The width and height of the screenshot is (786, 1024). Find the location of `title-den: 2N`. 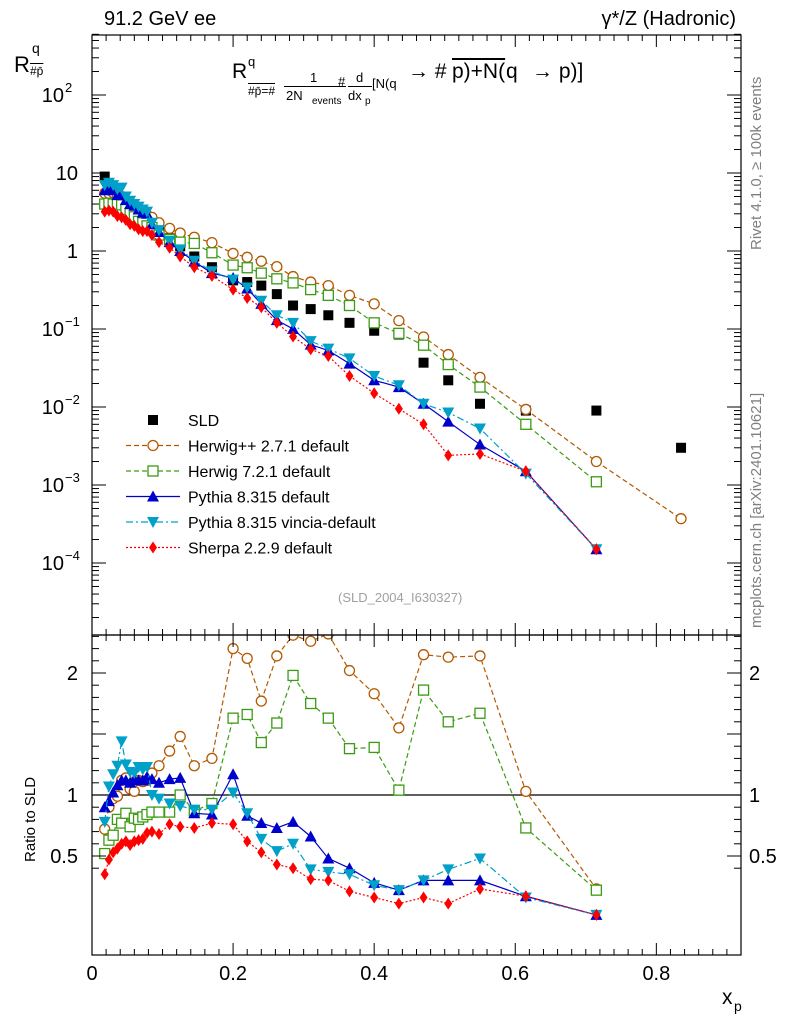

title-den: 2N is located at coordinates (294, 95).